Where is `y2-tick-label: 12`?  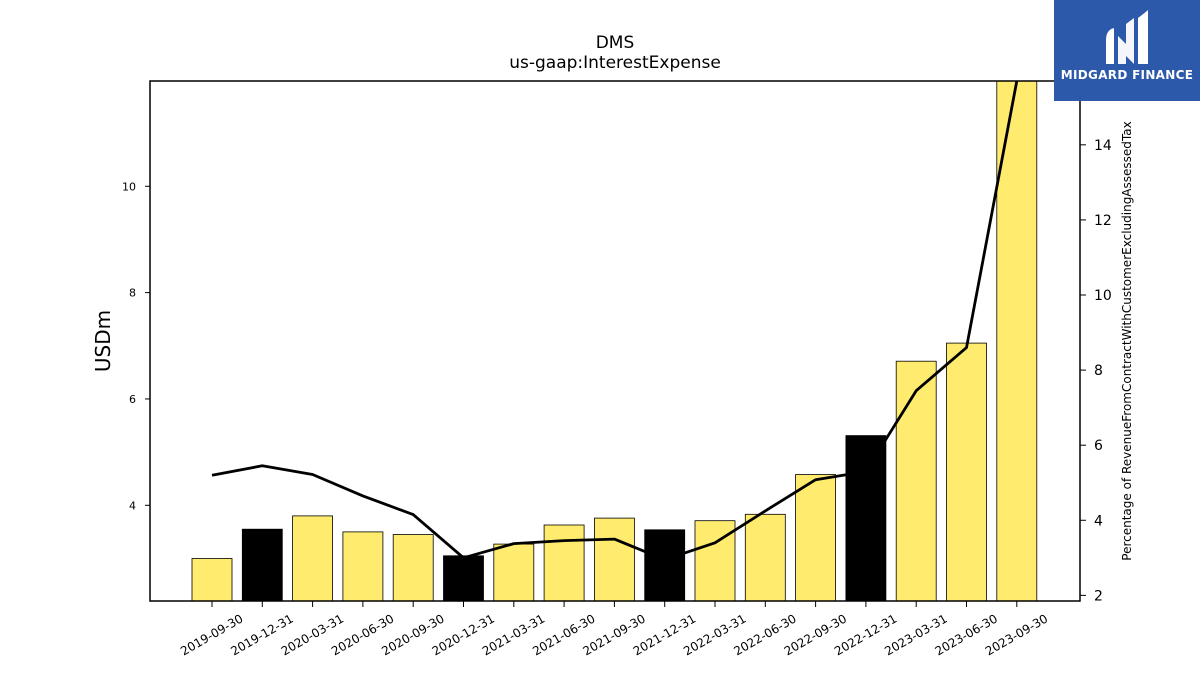
y2-tick-label: 12 is located at coordinates (1103, 221).